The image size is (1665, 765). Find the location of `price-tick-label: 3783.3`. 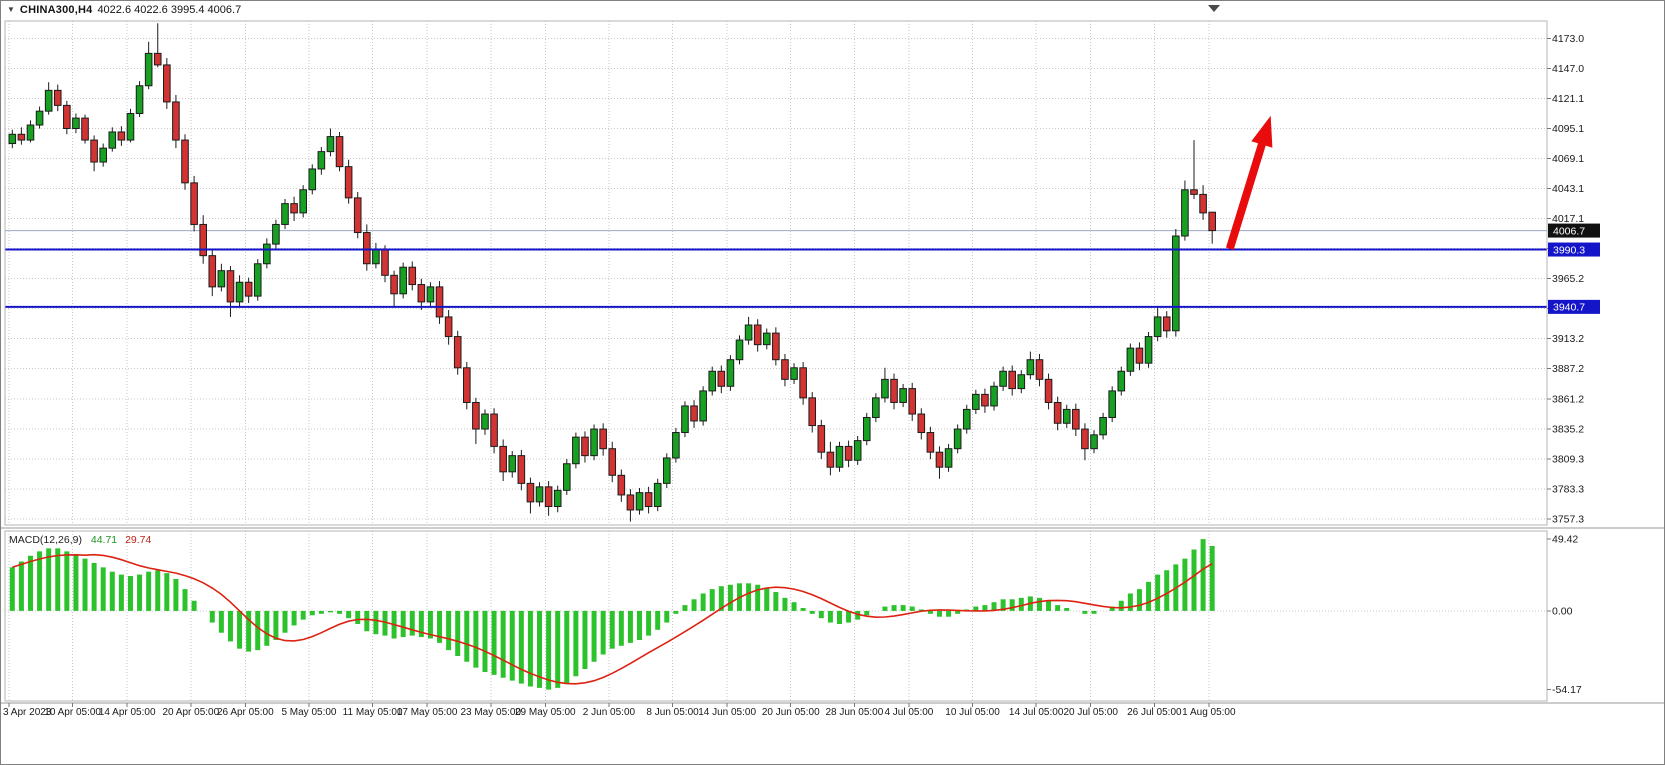

price-tick-label: 3783.3 is located at coordinates (1568, 489).